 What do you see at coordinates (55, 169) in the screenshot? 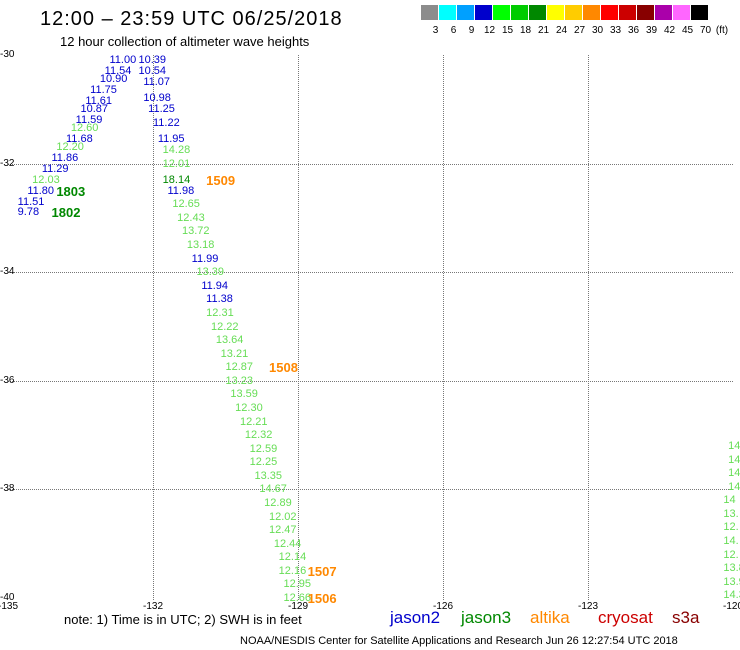
I see `wave-height-value: 11.29` at bounding box center [55, 169].